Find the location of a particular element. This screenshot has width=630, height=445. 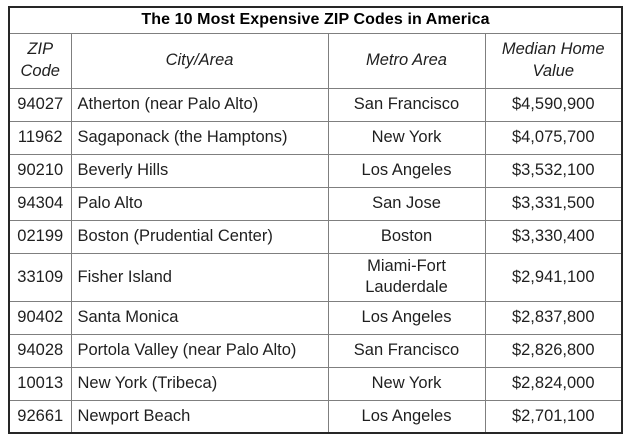

city-area-cell: Boston (Prudential Center) is located at coordinates (199, 236).